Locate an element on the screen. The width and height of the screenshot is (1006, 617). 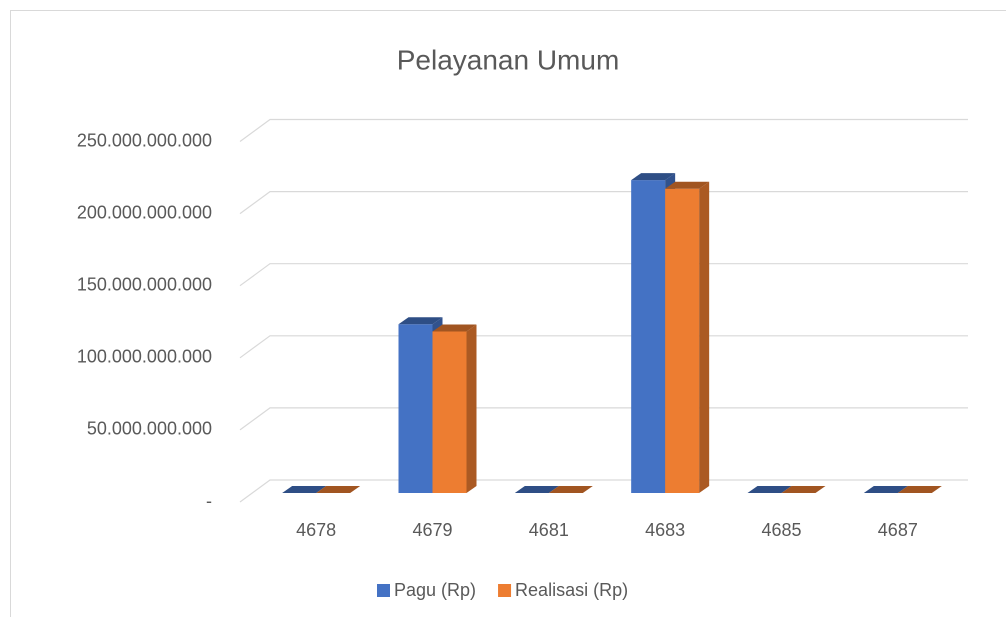
x-tick-label: 4678 is located at coordinates (316, 530).